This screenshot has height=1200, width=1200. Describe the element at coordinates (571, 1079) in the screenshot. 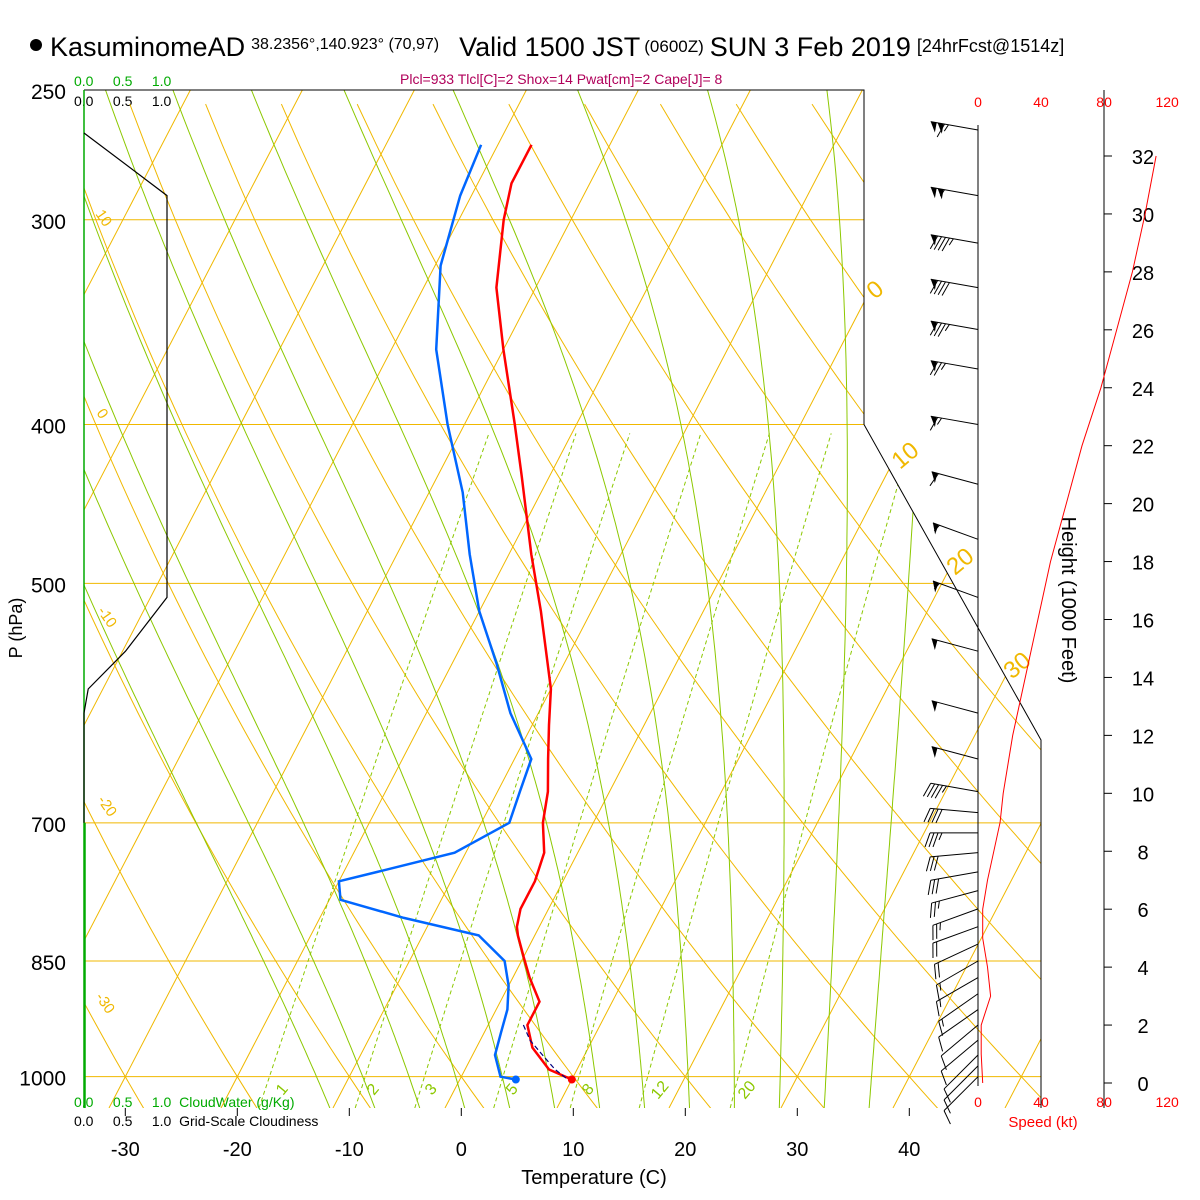

I see `surface-temperature-marker` at that location.